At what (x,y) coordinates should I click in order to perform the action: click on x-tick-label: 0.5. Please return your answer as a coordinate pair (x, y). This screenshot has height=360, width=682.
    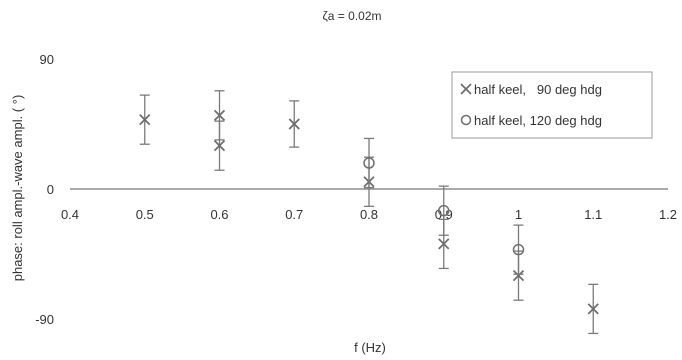
    Looking at the image, I should click on (145, 214).